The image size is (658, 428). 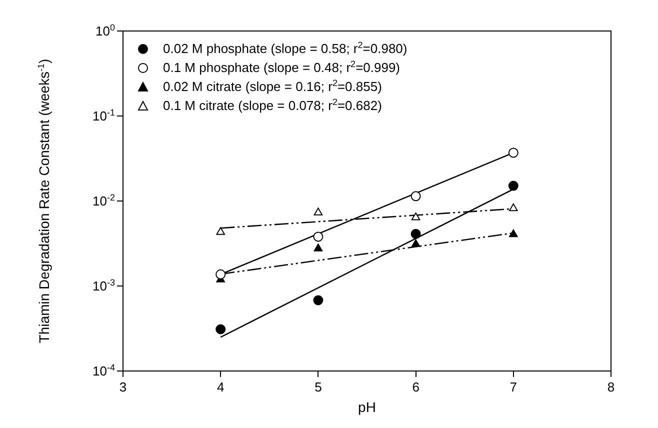 I want to click on x-tick-label: 6, so click(x=416, y=386).